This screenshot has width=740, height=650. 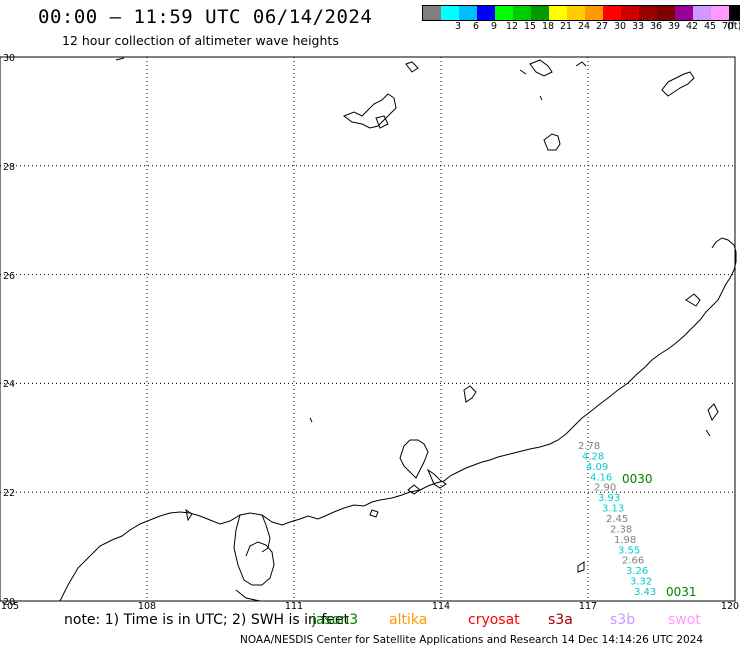 What do you see at coordinates (733, 26) in the screenshot?
I see `colorbar-unit: (ft)` at bounding box center [733, 26].